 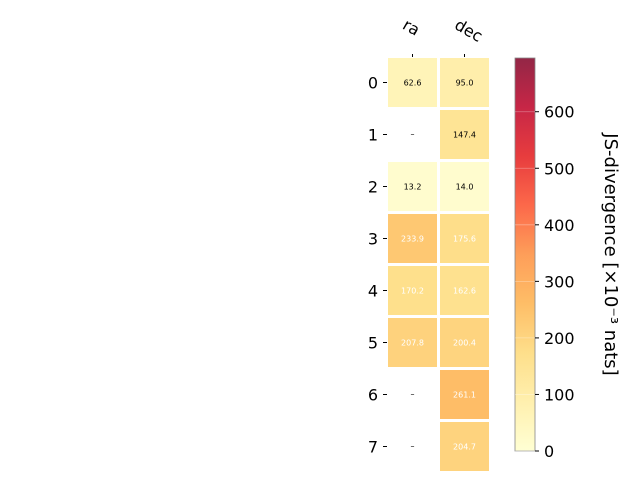 I want to click on heatmap-cell-label: 13.2, so click(x=413, y=187).